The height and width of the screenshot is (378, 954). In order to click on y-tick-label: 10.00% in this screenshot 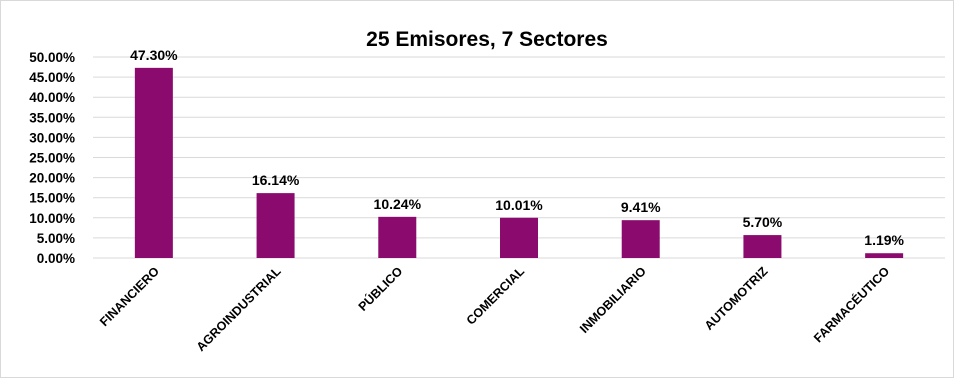, I will do `click(52, 218)`.